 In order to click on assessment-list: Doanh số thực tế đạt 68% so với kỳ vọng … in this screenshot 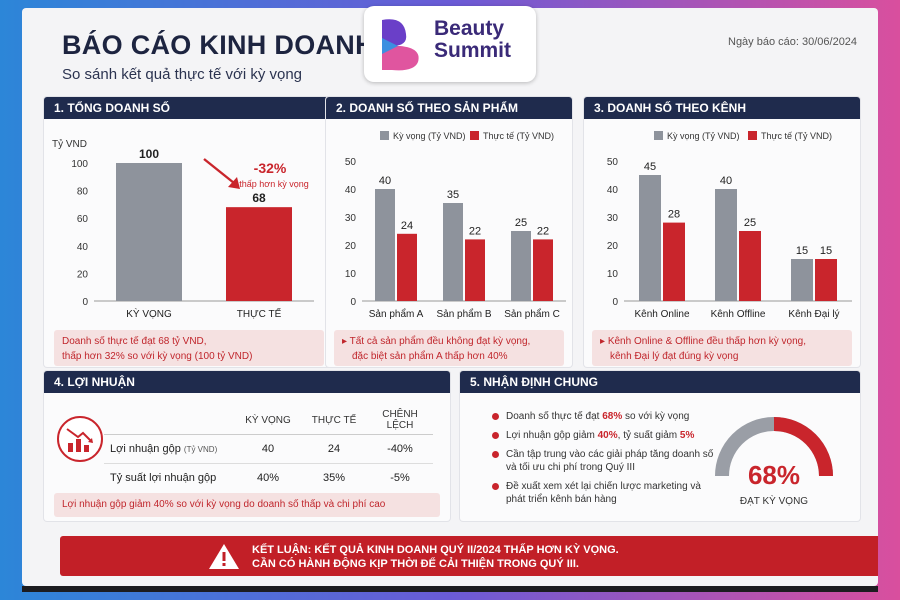, I will do `click(606, 461)`.